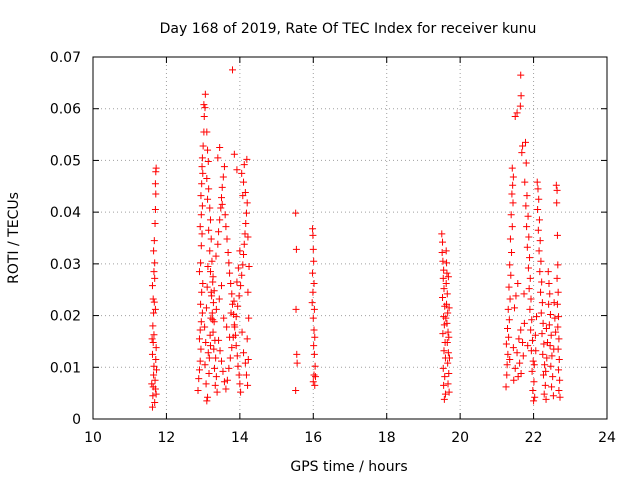  What do you see at coordinates (240, 438) in the screenshot?
I see `x-tick-label: 14` at bounding box center [240, 438].